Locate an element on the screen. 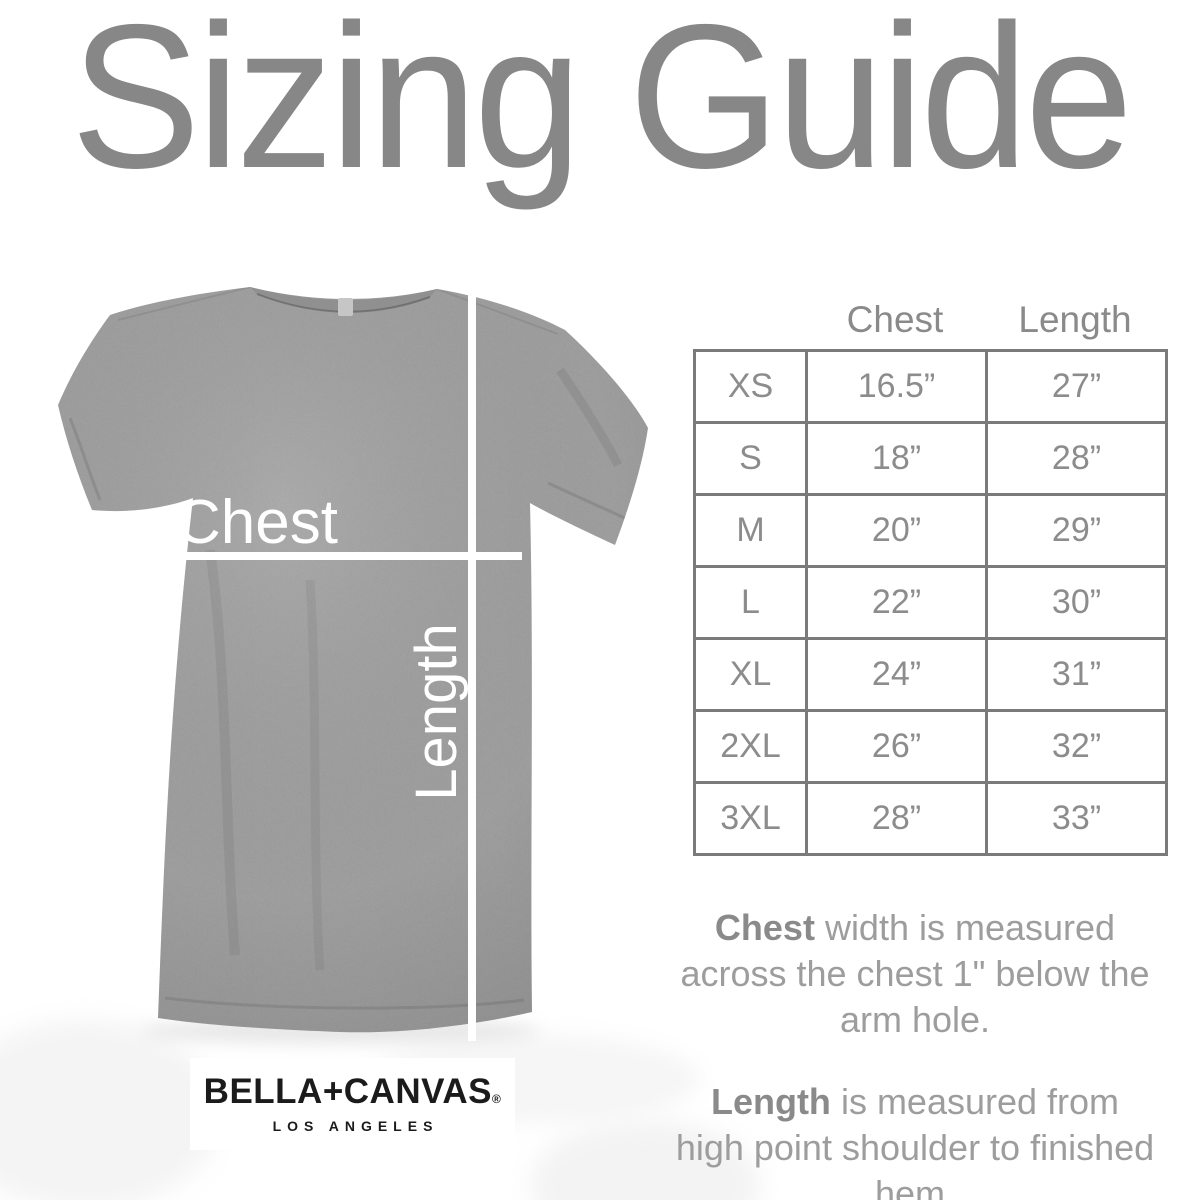  length-cell: 29” is located at coordinates (1076, 530).